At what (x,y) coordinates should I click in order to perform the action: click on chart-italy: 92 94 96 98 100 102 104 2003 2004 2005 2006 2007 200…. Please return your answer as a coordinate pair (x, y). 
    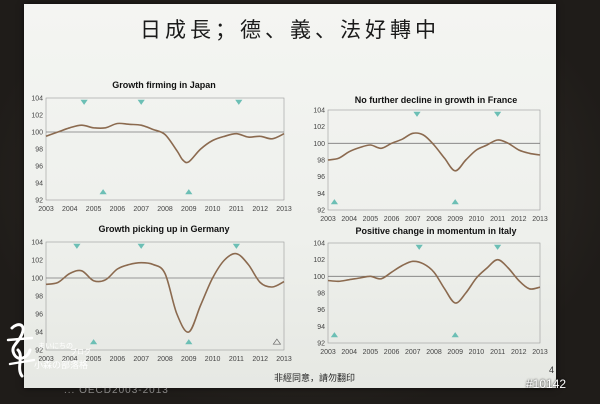
    Looking at the image, I should click on (430, 299).